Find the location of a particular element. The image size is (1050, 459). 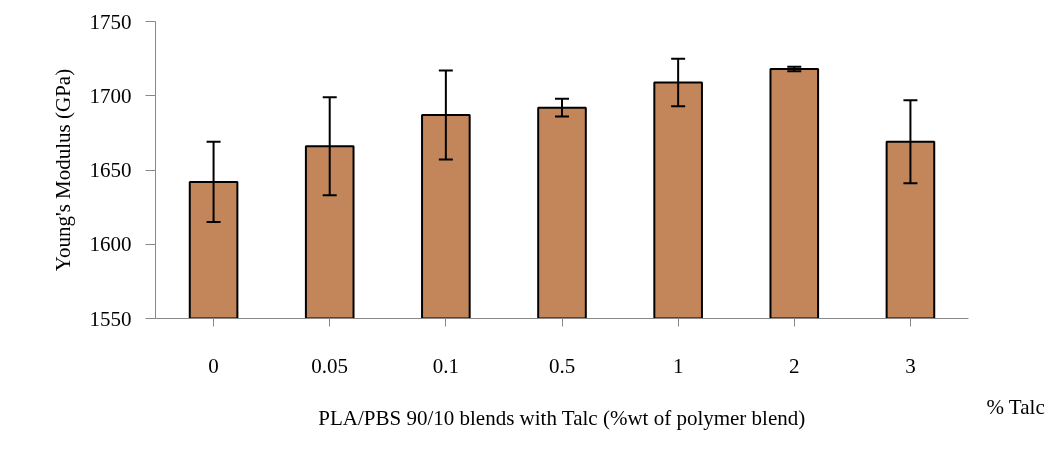

x-tick-label: 0.1 is located at coordinates (445, 365).